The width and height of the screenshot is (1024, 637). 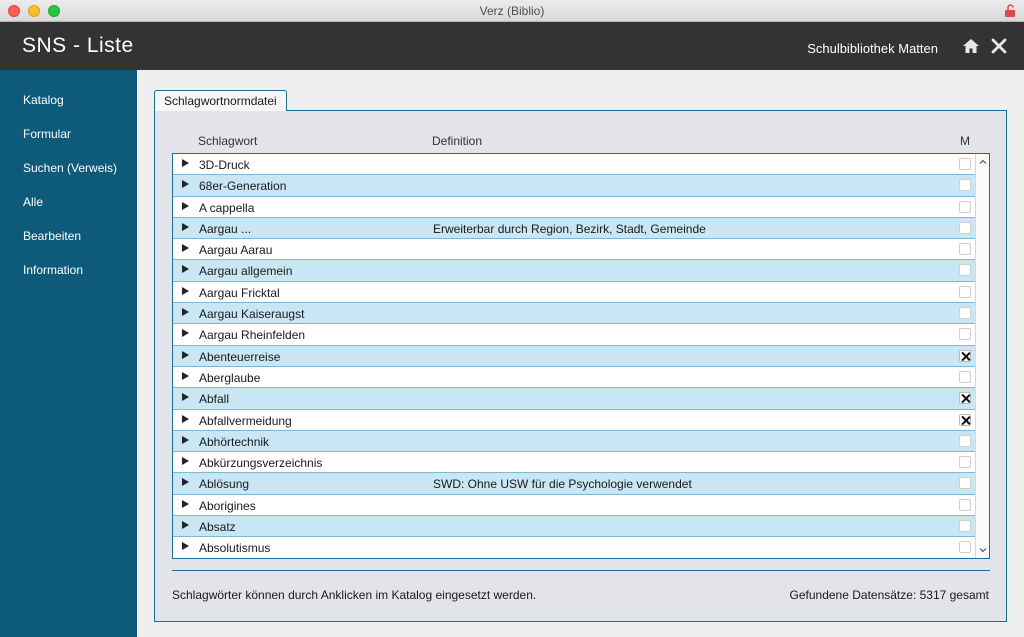 I want to click on close-window-button, so click(x=14, y=11).